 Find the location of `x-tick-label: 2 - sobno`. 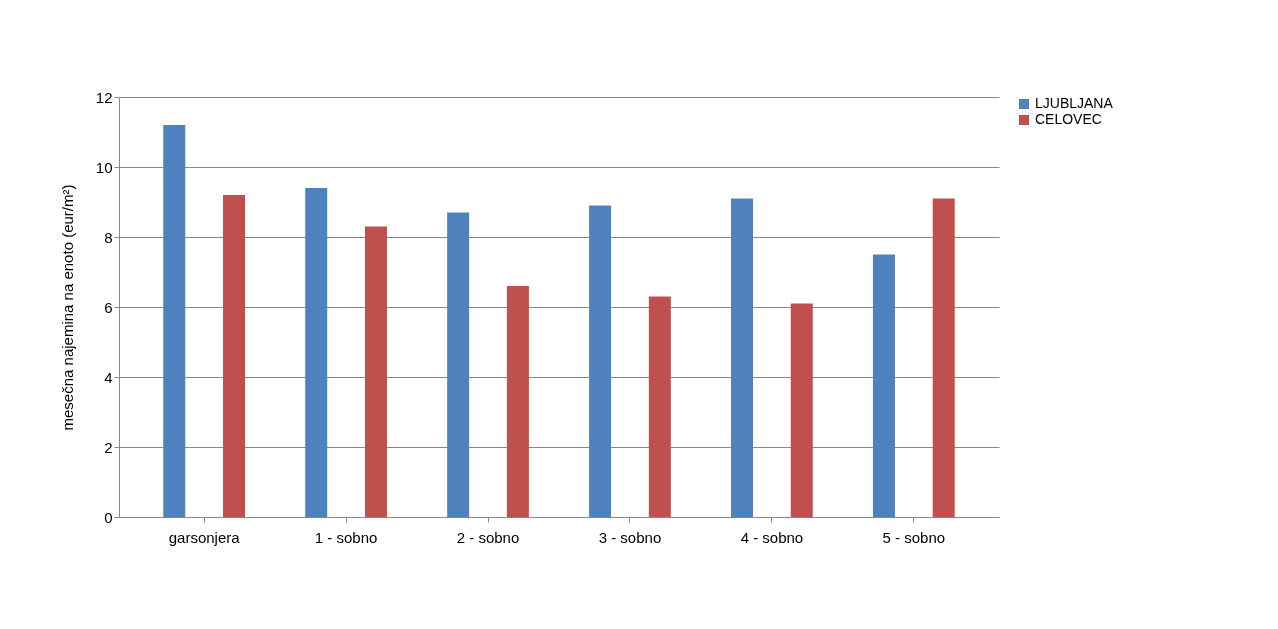

x-tick-label: 2 - sobno is located at coordinates (488, 537).